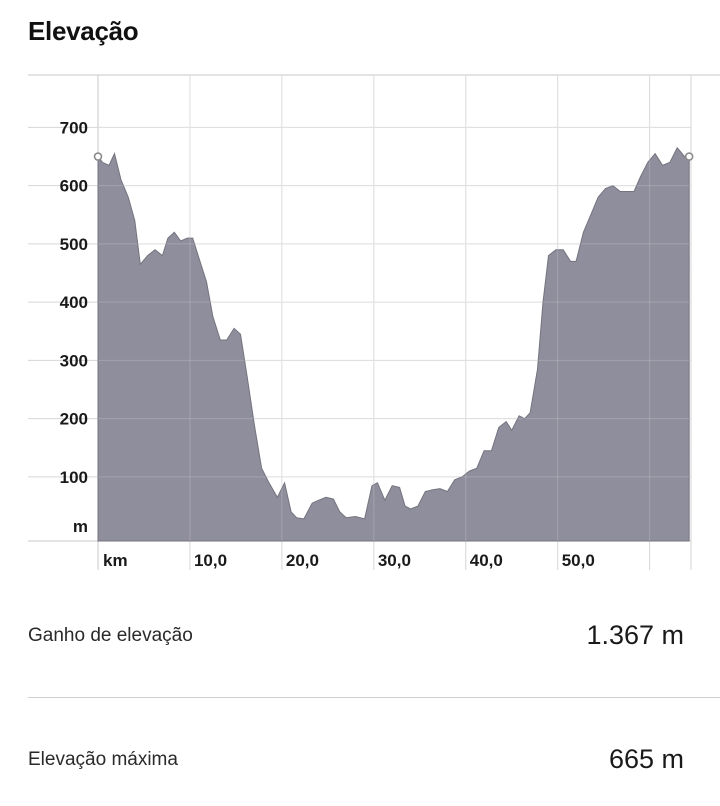 The width and height of the screenshot is (720, 806). Describe the element at coordinates (356, 635) in the screenshot. I see `elevation-gain-row: Ganho de elevação 1.367 m` at that location.